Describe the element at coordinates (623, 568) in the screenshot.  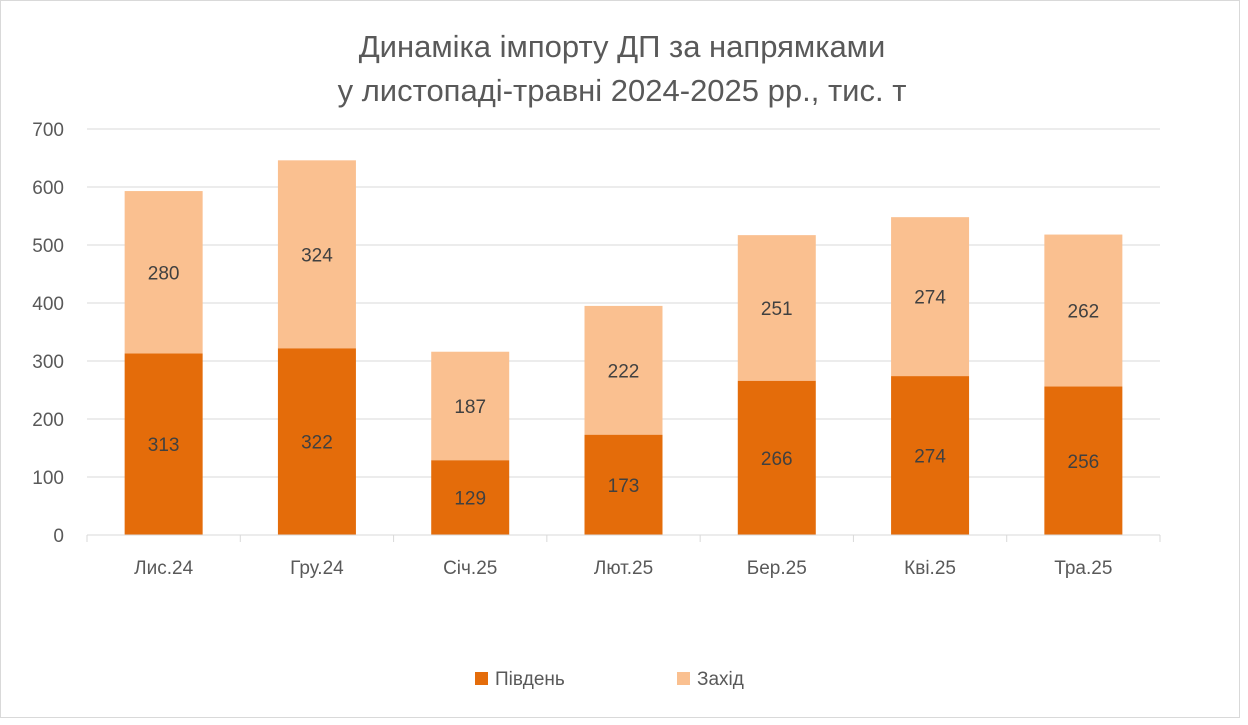
I see `x-tick-label: Лют.25` at that location.